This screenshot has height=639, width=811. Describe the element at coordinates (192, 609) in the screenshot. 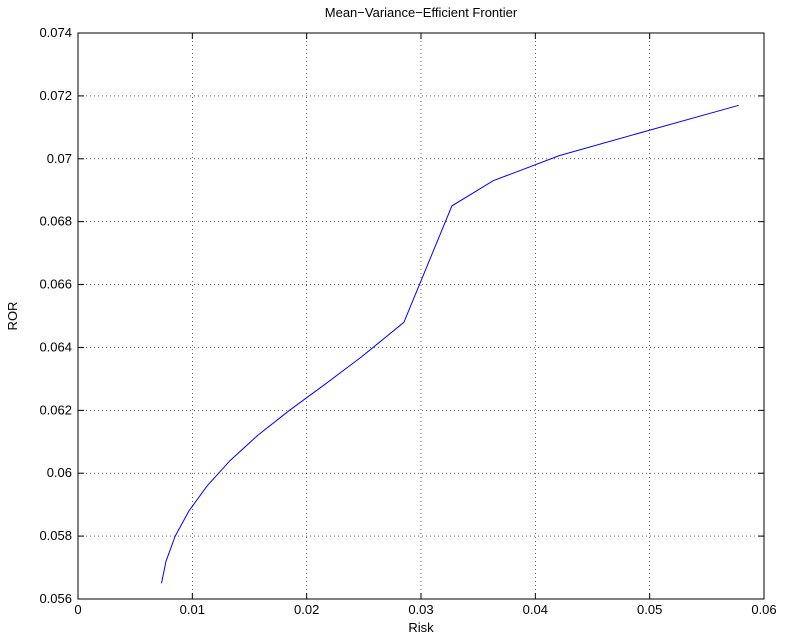

I see `x-tick-label: 0.01` at that location.